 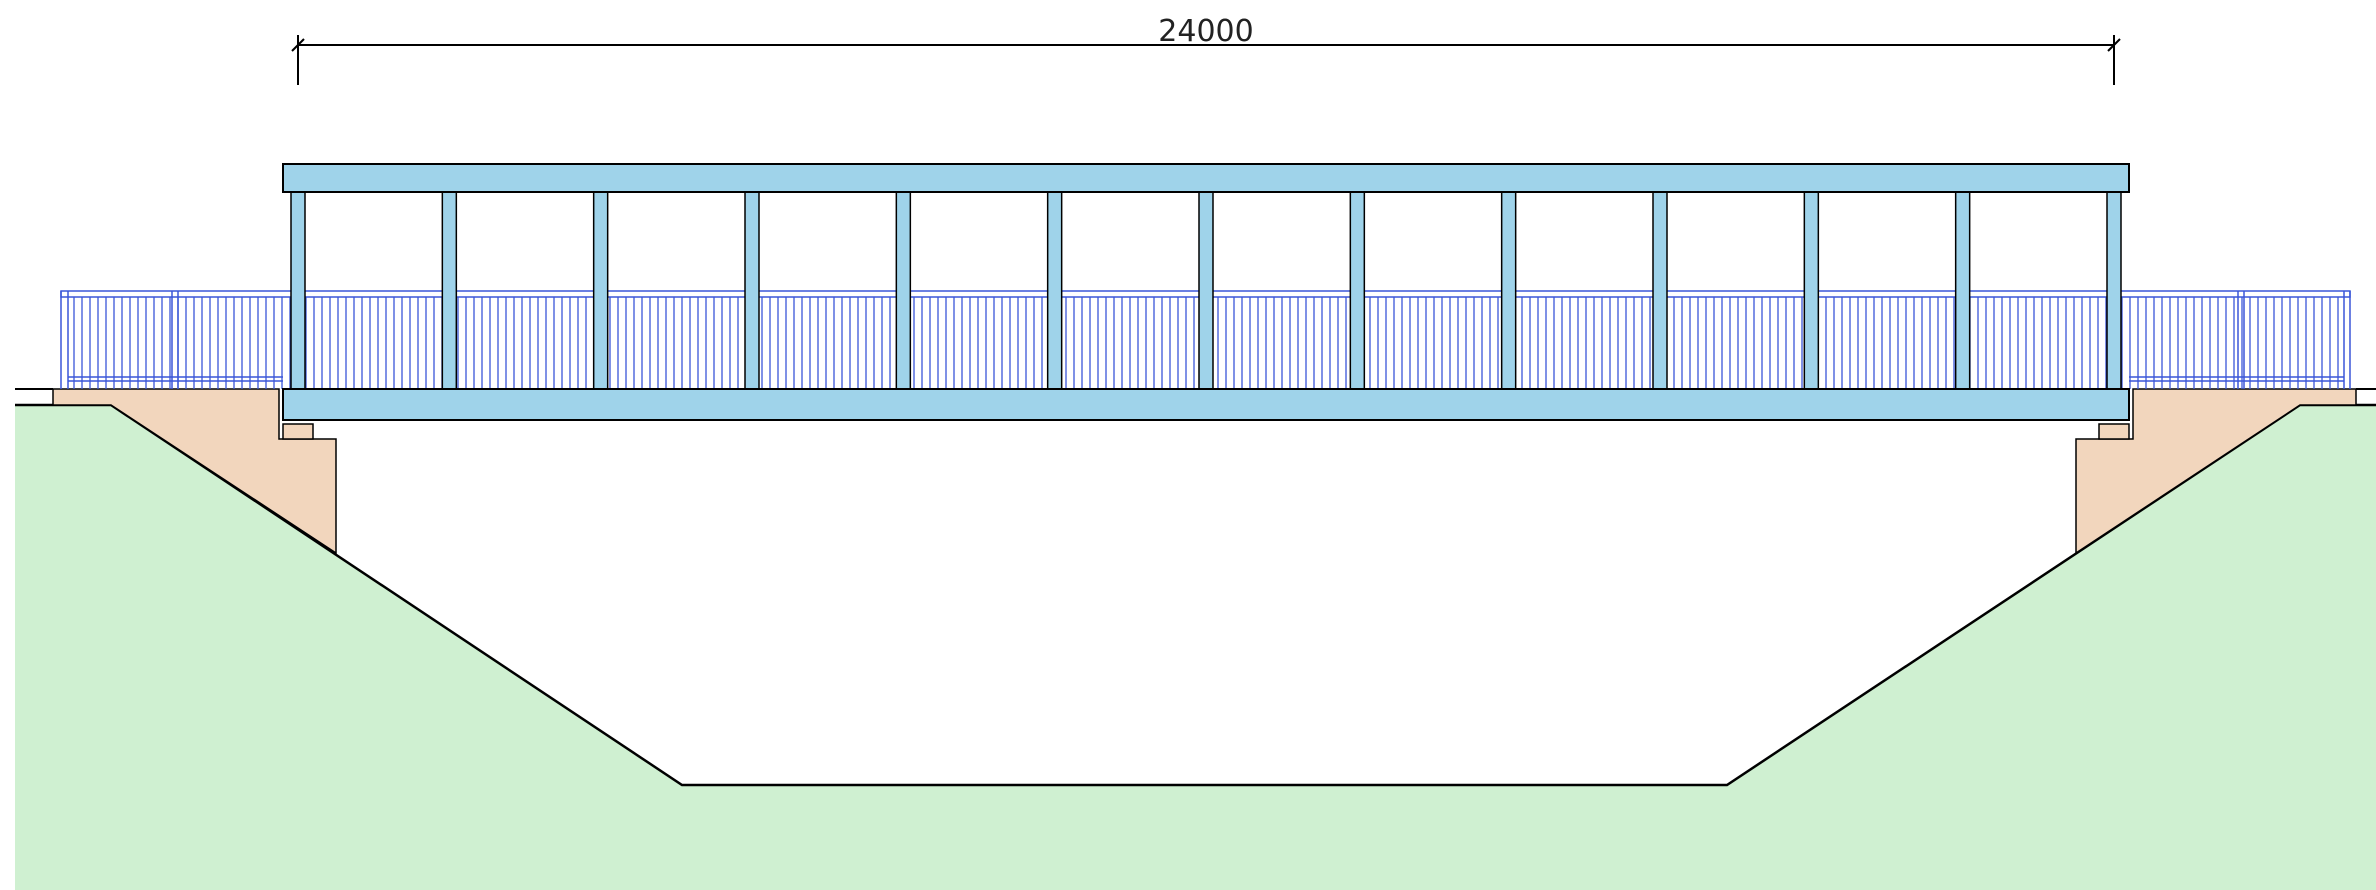 What do you see at coordinates (1206, 404) in the screenshot?
I see `deck` at bounding box center [1206, 404].